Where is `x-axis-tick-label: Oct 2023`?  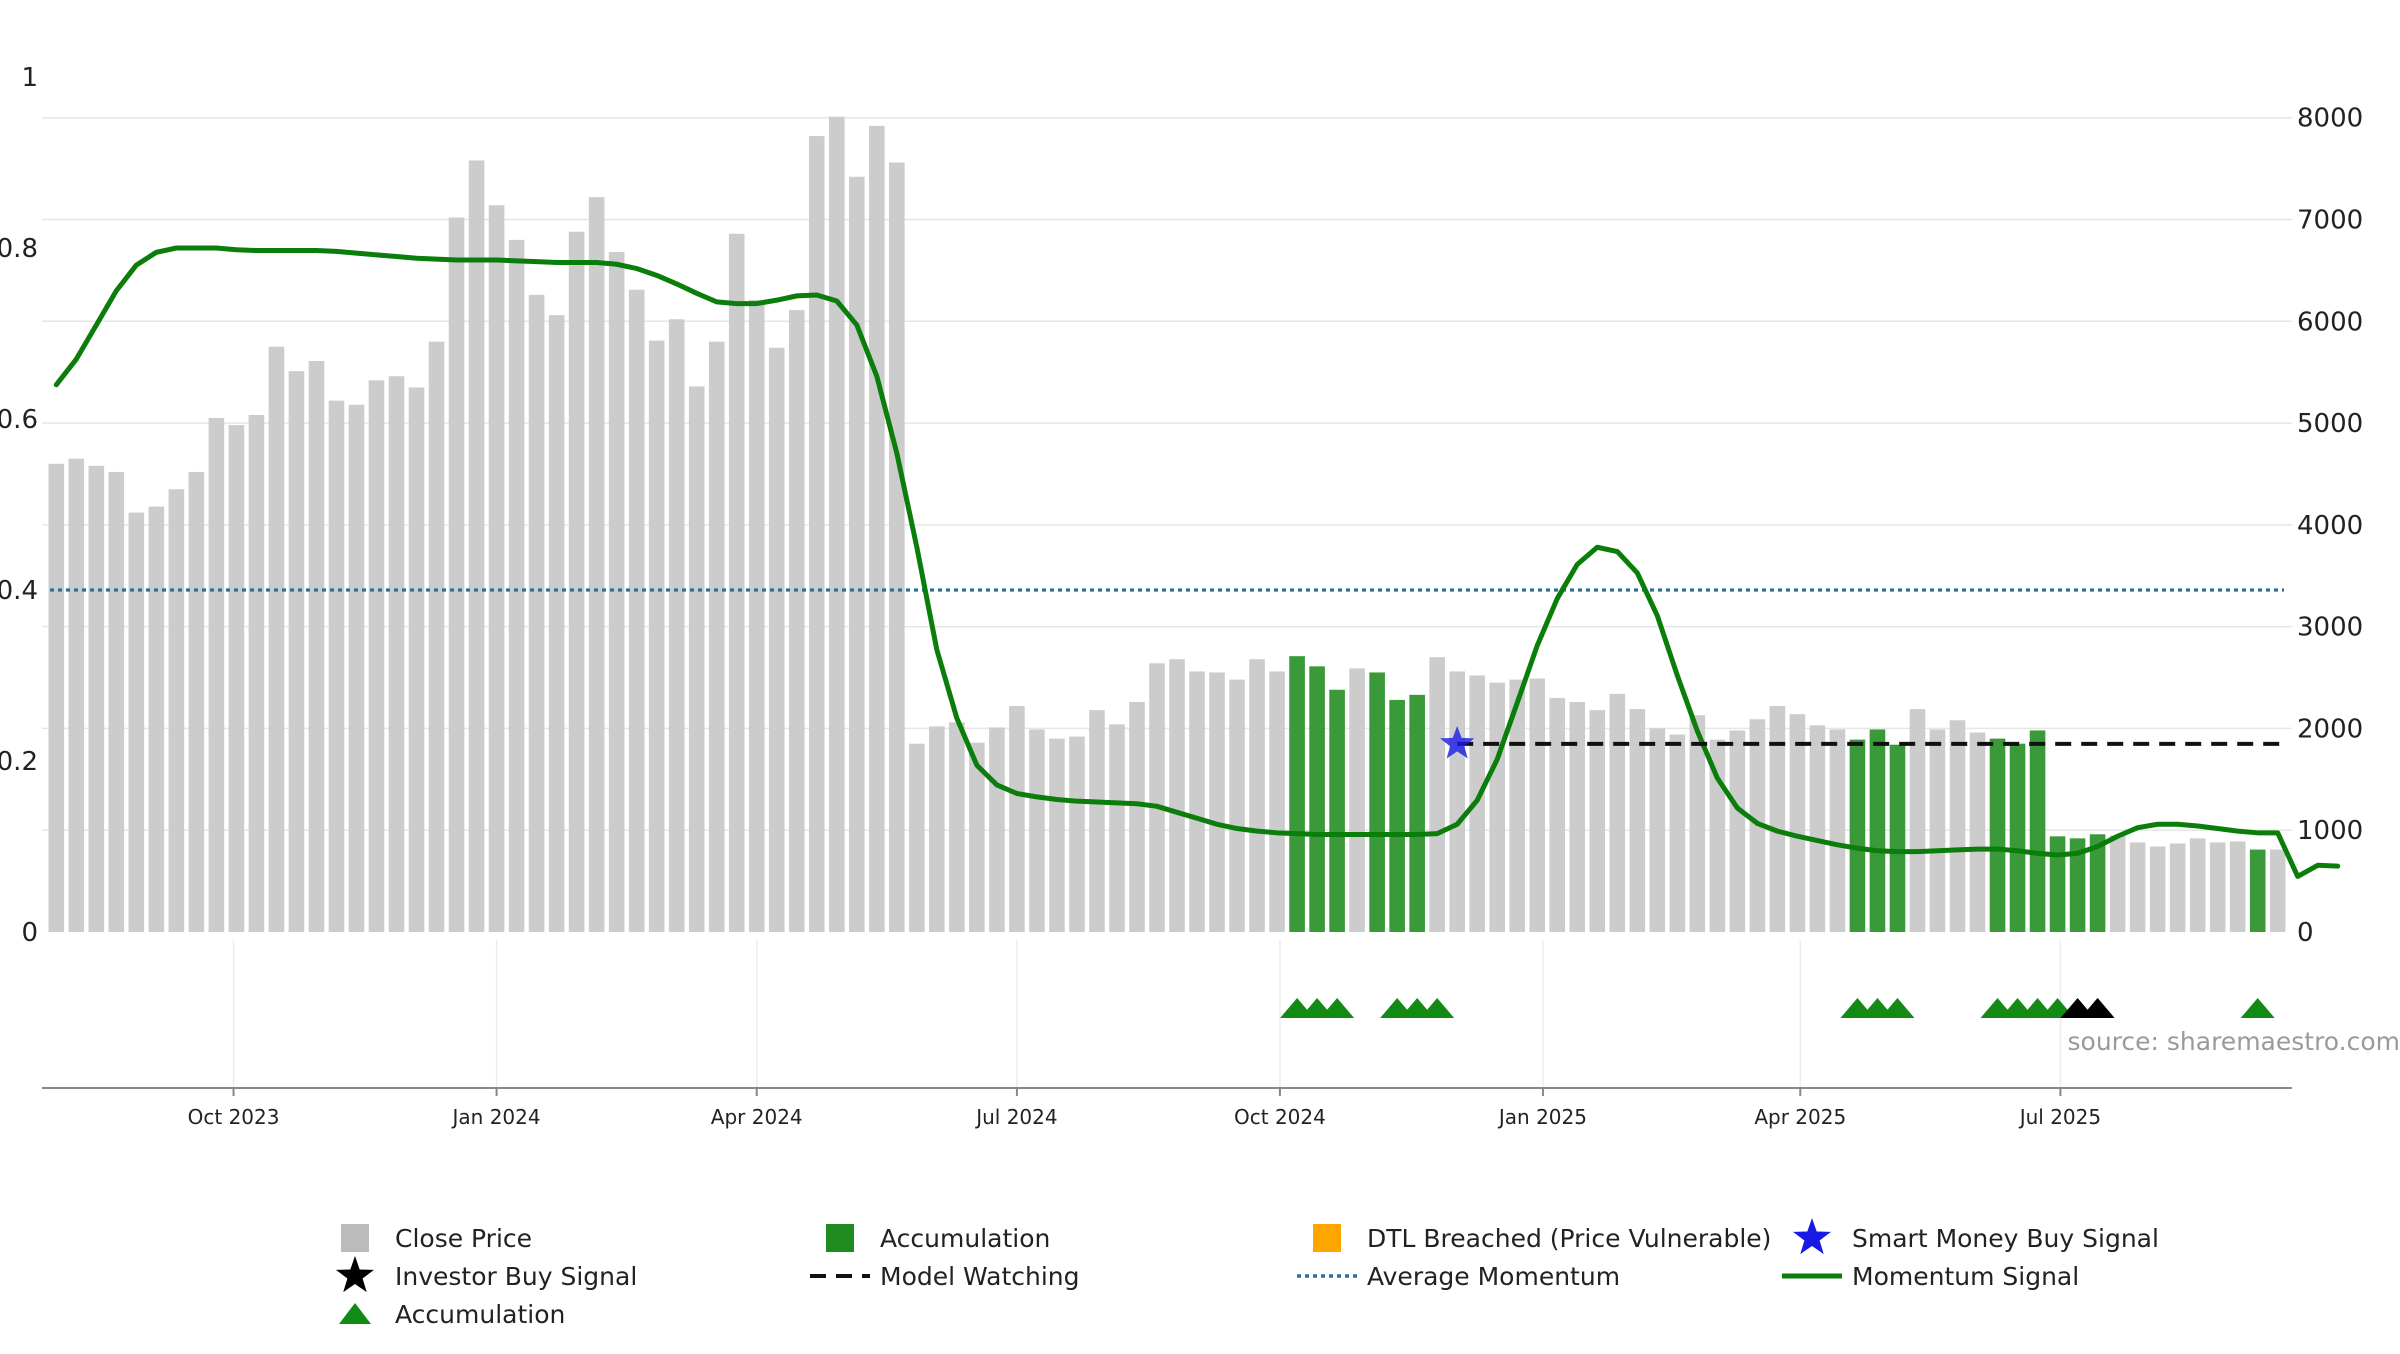 x-axis-tick-label: Oct 2023 is located at coordinates (234, 1117).